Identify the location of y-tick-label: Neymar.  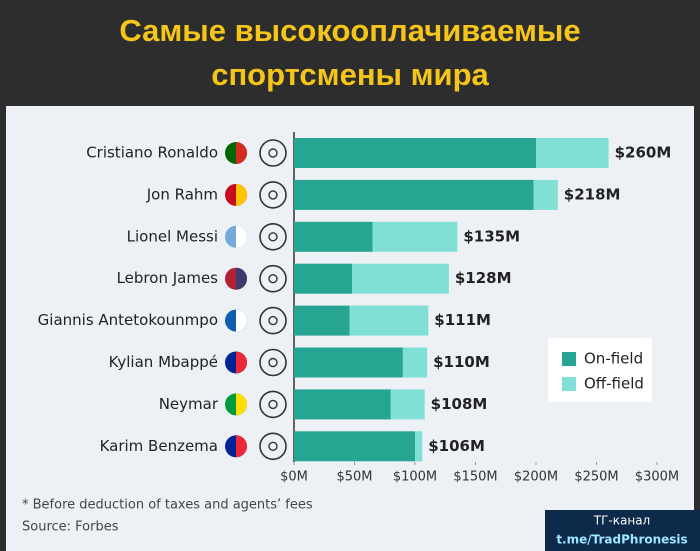
(189, 404).